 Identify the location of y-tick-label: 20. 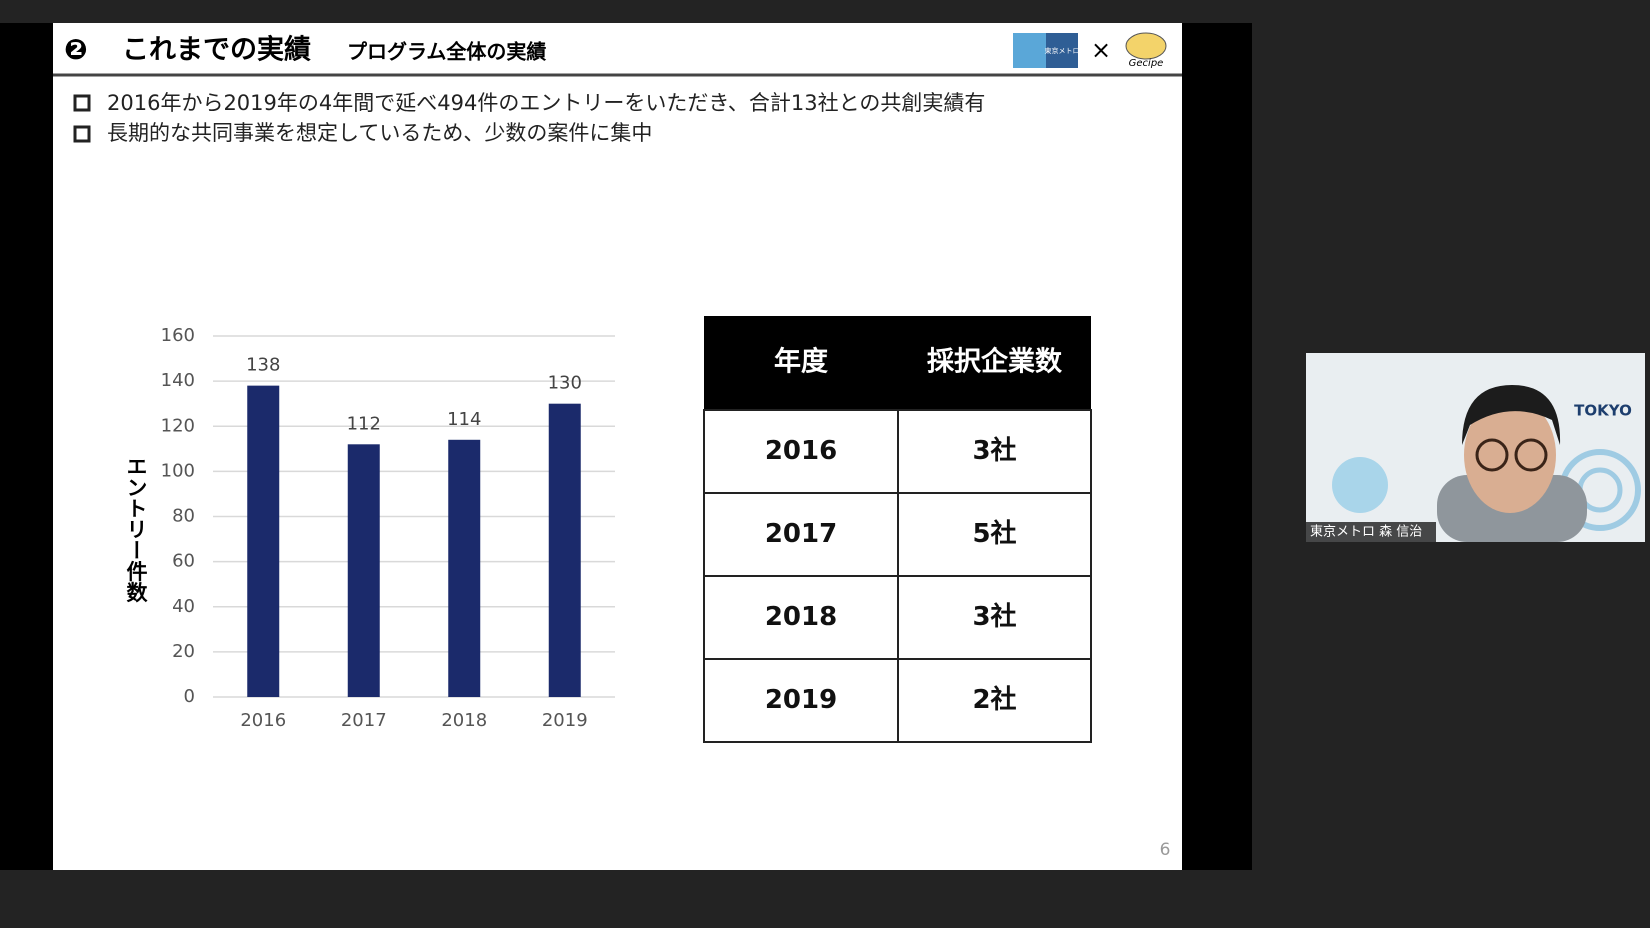
(183, 651).